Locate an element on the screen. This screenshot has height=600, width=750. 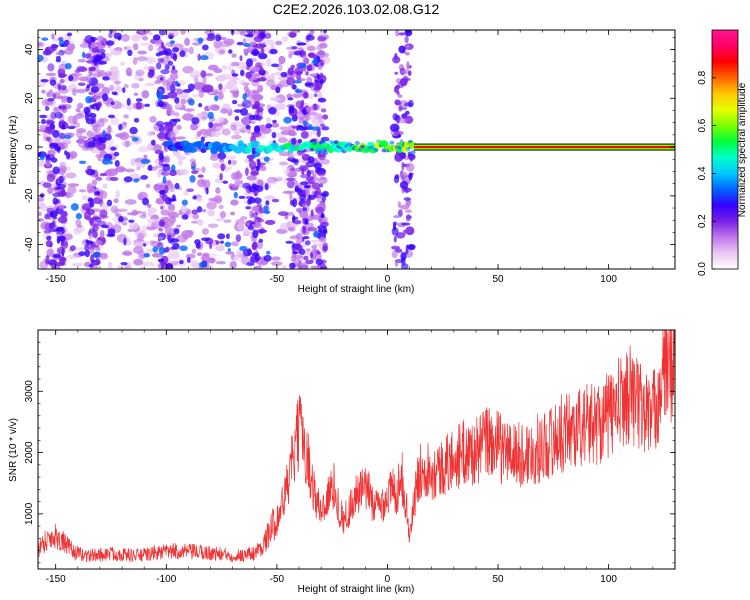
heatmap-y-tick-label: 20 is located at coordinates (29, 98).